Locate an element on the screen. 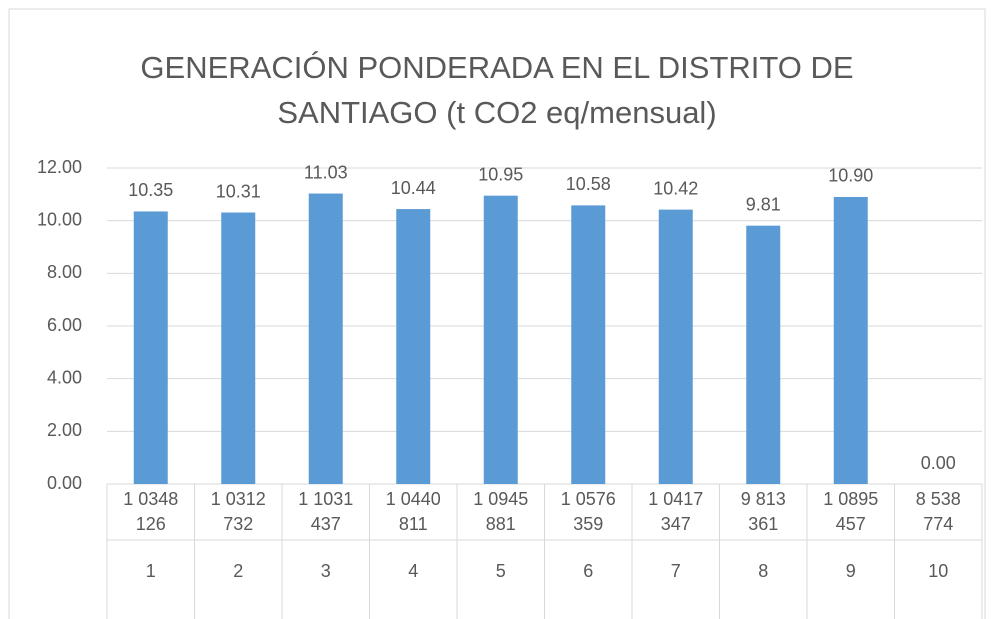 The width and height of the screenshot is (994, 619). data-label: 10.58 is located at coordinates (588, 184).